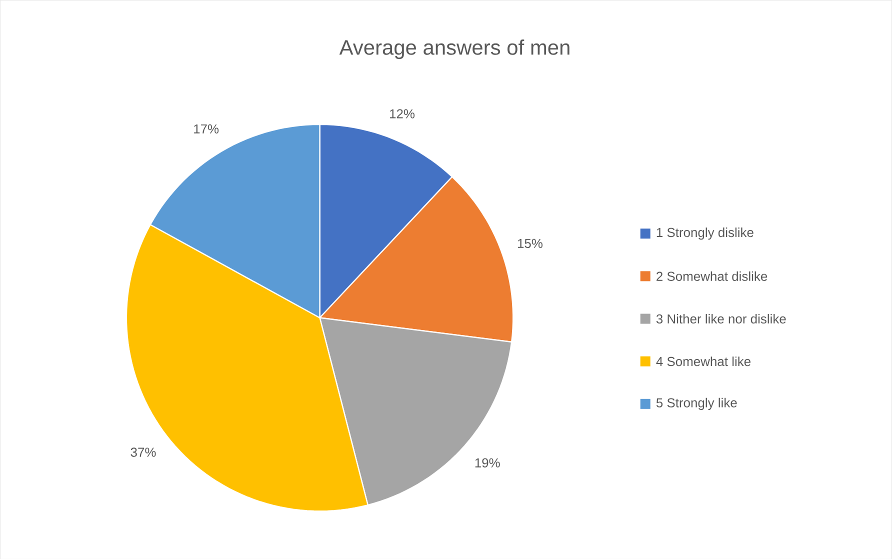 The width and height of the screenshot is (892, 559). Describe the element at coordinates (206, 129) in the screenshot. I see `data-label: 17%` at that location.